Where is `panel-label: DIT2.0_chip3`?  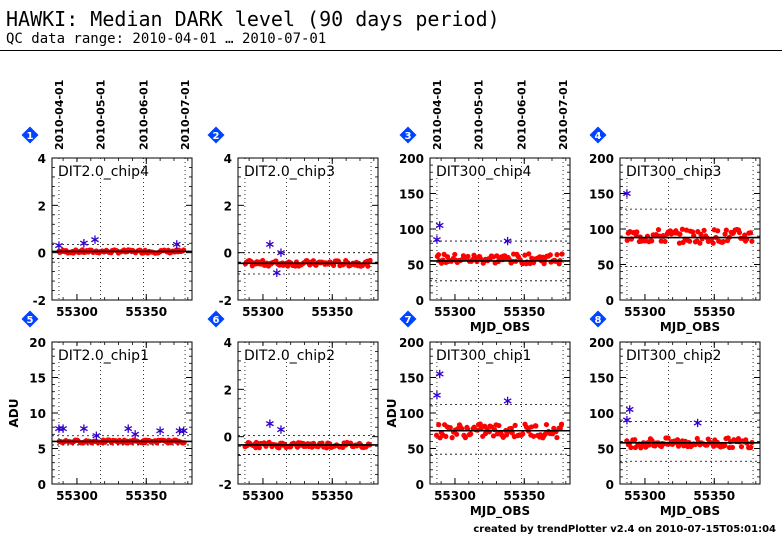 panel-label: DIT2.0_chip3 is located at coordinates (289, 172).